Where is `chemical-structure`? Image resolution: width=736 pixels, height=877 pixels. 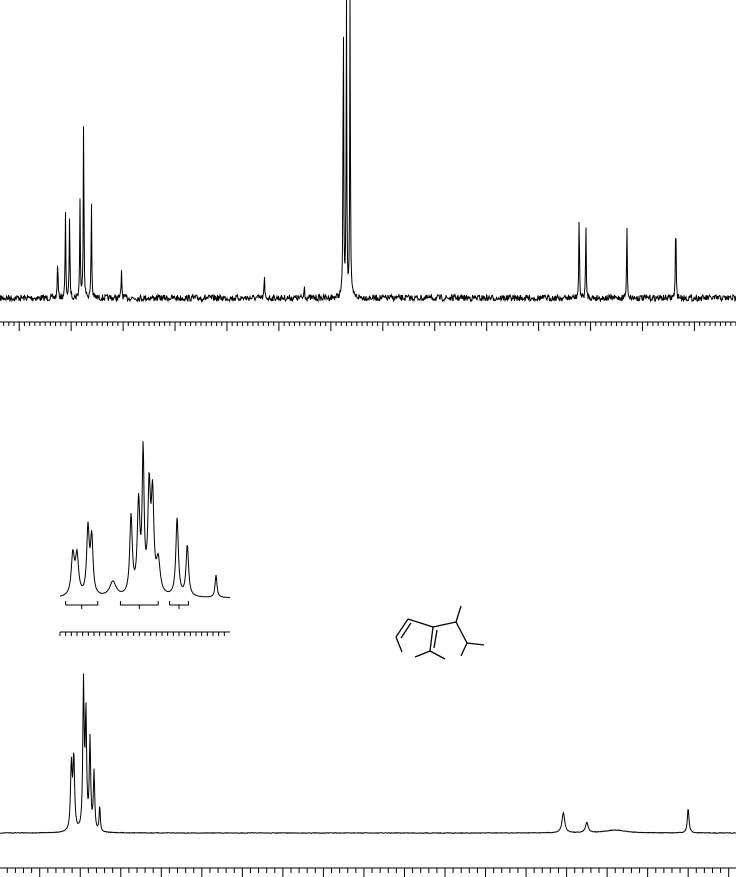
chemical-structure is located at coordinates (440, 632).